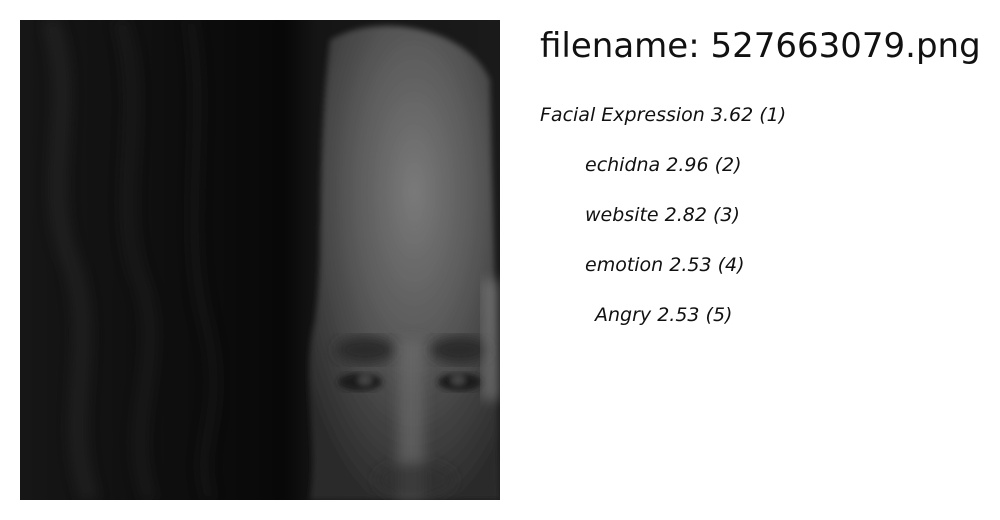  What do you see at coordinates (664, 315) in the screenshot?
I see `label-5: Angry 2.53 (5)` at bounding box center [664, 315].